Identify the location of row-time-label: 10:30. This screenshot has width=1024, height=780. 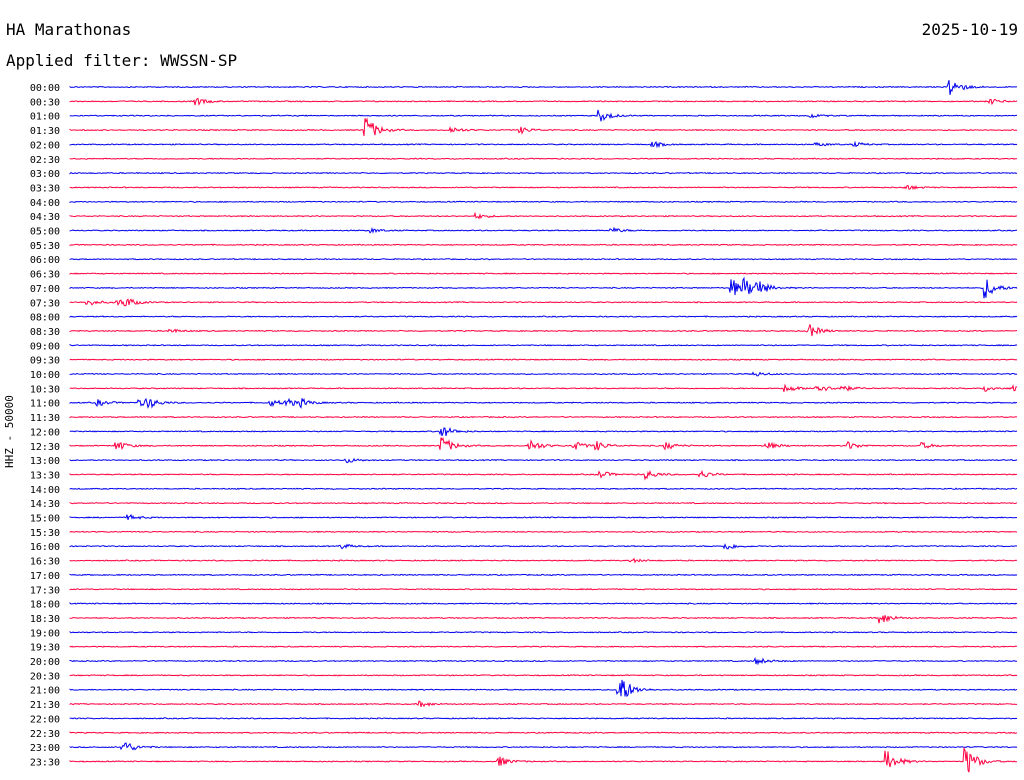
(45, 389).